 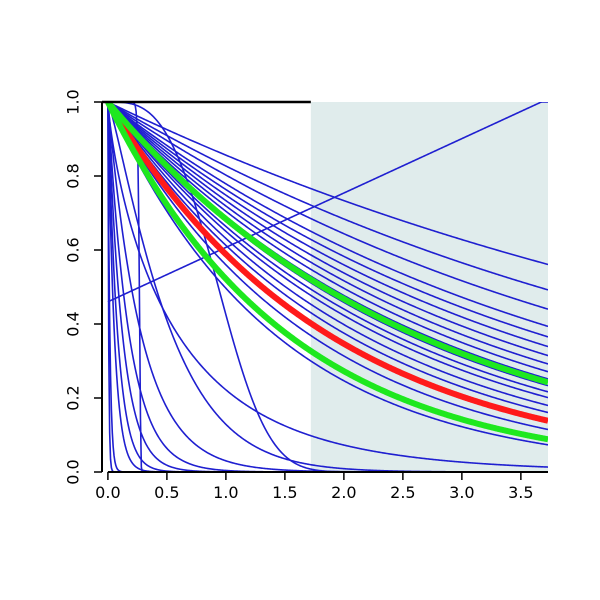 What do you see at coordinates (107, 492) in the screenshot?
I see `x-tick-label: 0.0` at bounding box center [107, 492].